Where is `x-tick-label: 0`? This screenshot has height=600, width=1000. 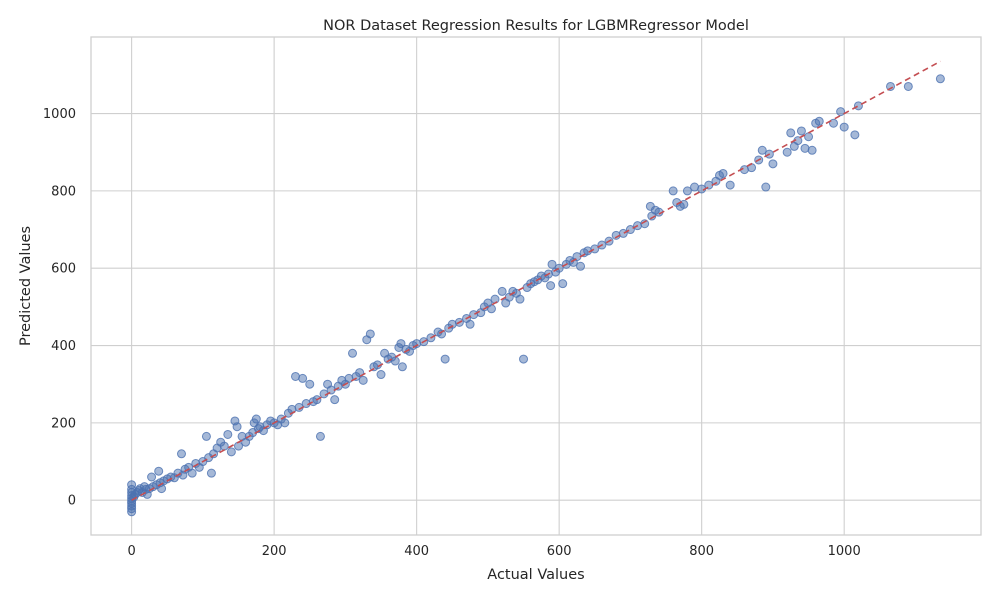
x-tick-label: 0 is located at coordinates (131, 551).